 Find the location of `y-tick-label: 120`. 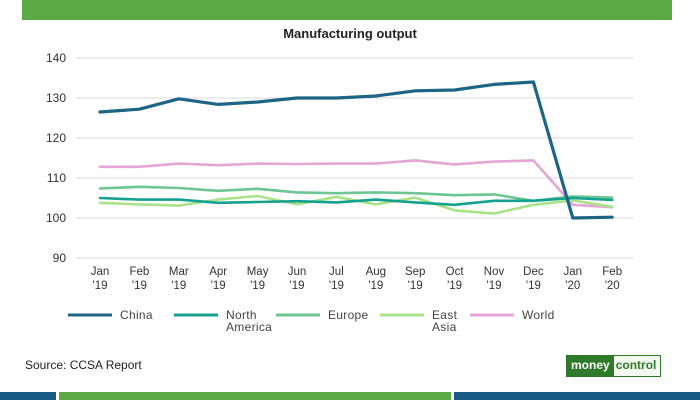

y-tick-label: 120 is located at coordinates (56, 138).